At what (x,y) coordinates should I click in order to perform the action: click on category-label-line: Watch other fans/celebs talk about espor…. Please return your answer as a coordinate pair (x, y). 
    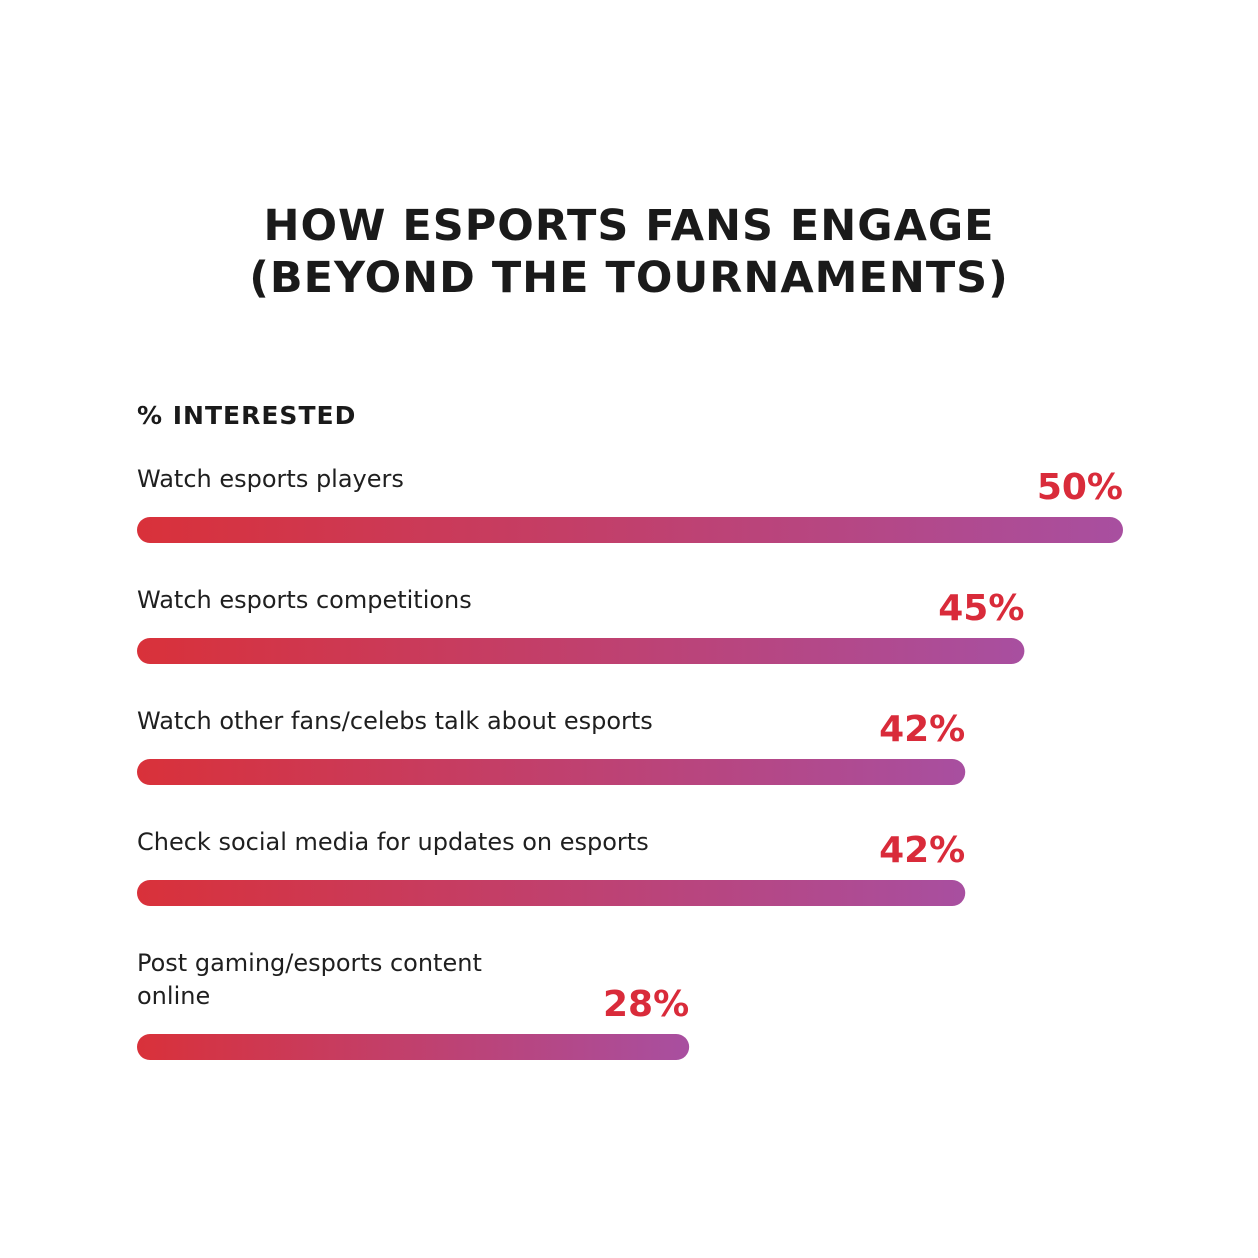
    Looking at the image, I should click on (395, 721).